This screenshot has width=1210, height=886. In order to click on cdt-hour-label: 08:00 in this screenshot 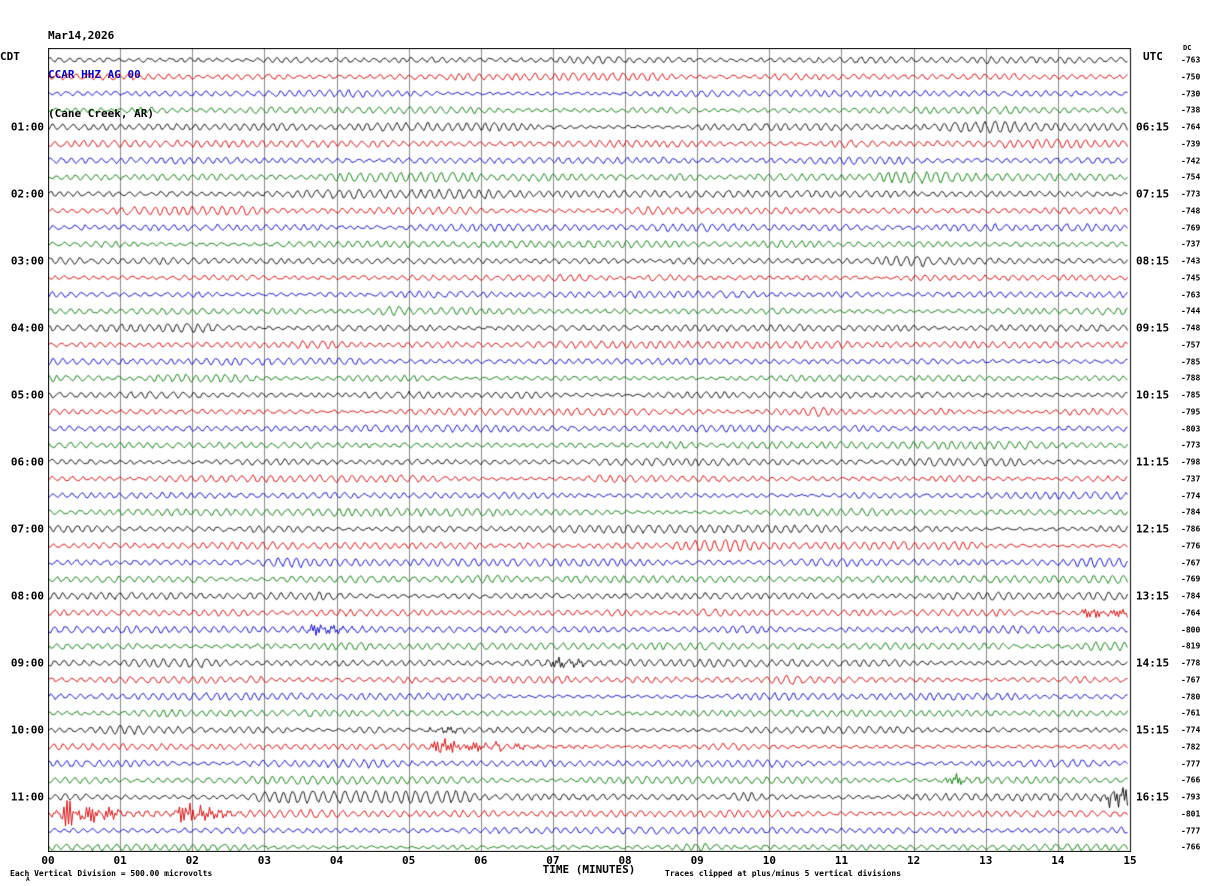, I will do `click(27, 596)`.